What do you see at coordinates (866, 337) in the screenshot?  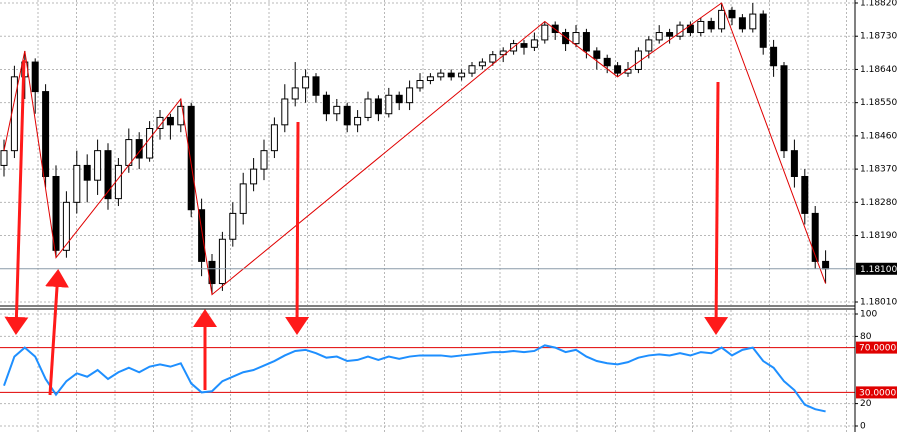 I see `y-tick-label: 80` at bounding box center [866, 337].